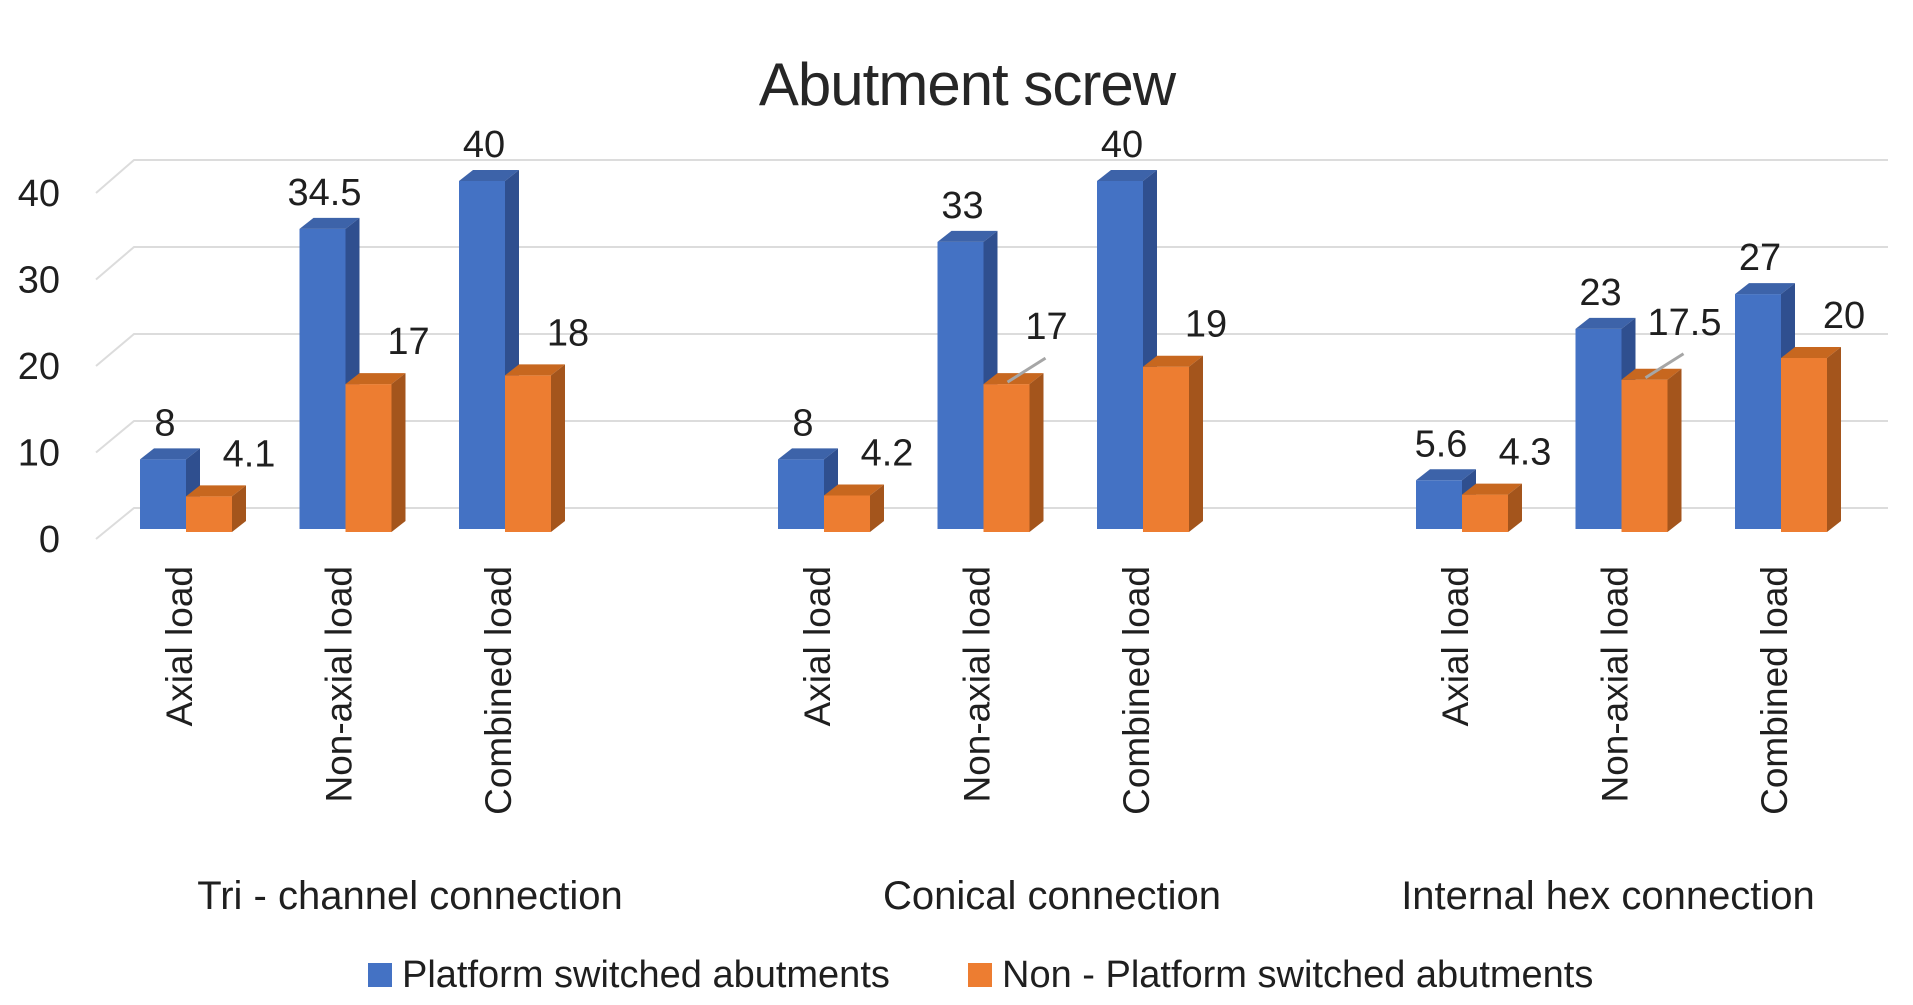  I want to click on group-label-internal-hex: Internal hex connection, so click(1608, 896).